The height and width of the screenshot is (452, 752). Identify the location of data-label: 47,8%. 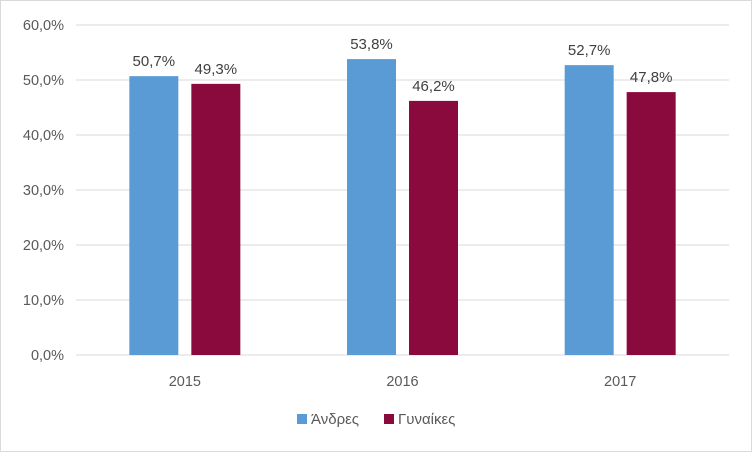
(651, 77).